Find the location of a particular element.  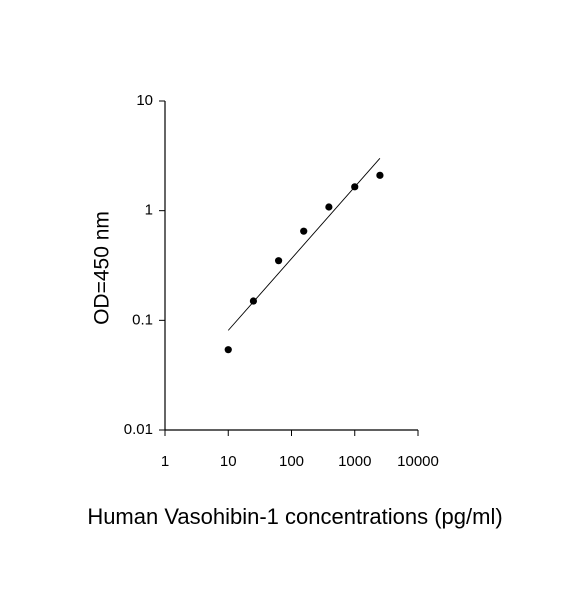

y-tick-label: 10 is located at coordinates (144, 100).